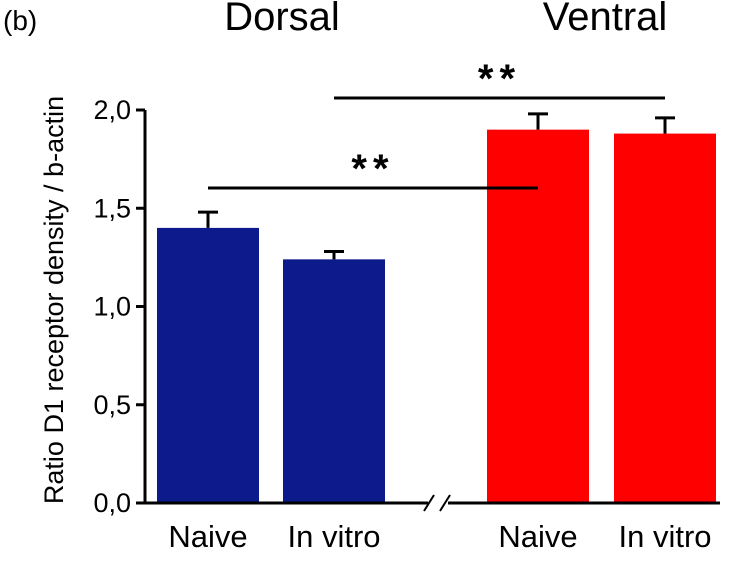 The height and width of the screenshot is (566, 743). What do you see at coordinates (112, 307) in the screenshot?
I see `y-tick-label: 1,0` at bounding box center [112, 307].